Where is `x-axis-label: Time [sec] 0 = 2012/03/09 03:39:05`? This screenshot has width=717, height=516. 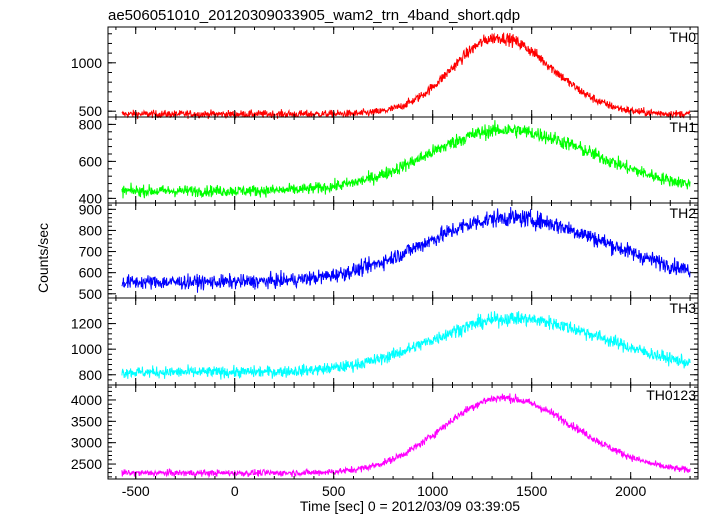 x-axis-label: Time [sec] 0 = 2012/03/09 03:39:05 is located at coordinates (410, 506).